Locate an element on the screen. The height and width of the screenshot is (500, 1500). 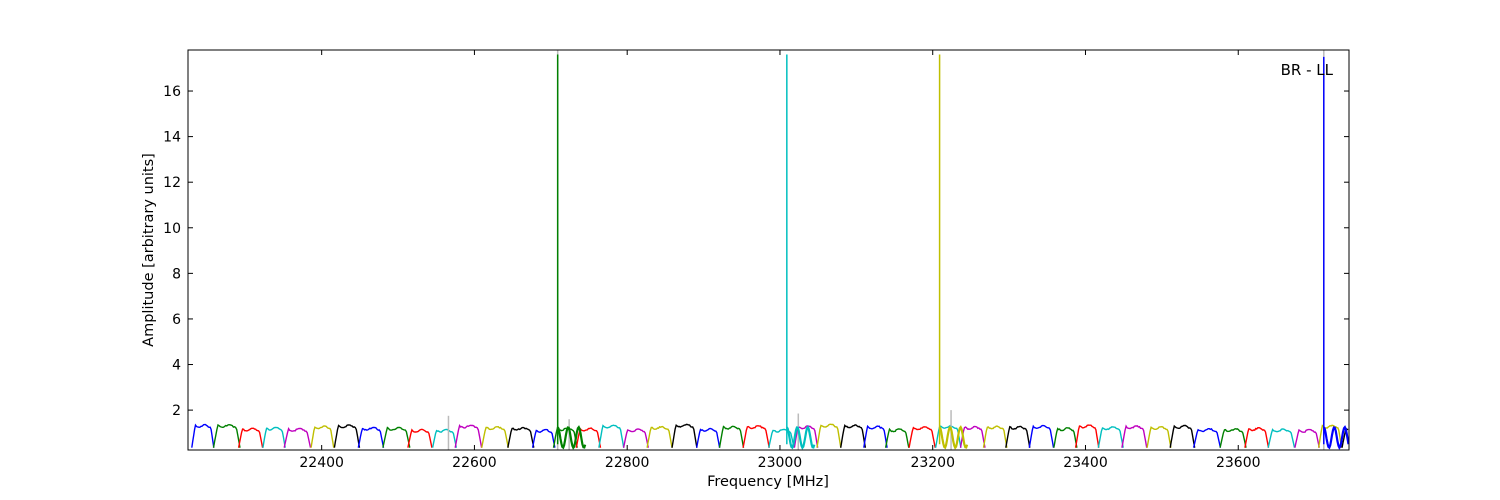
y-tick-label: 2 is located at coordinates (176, 411).